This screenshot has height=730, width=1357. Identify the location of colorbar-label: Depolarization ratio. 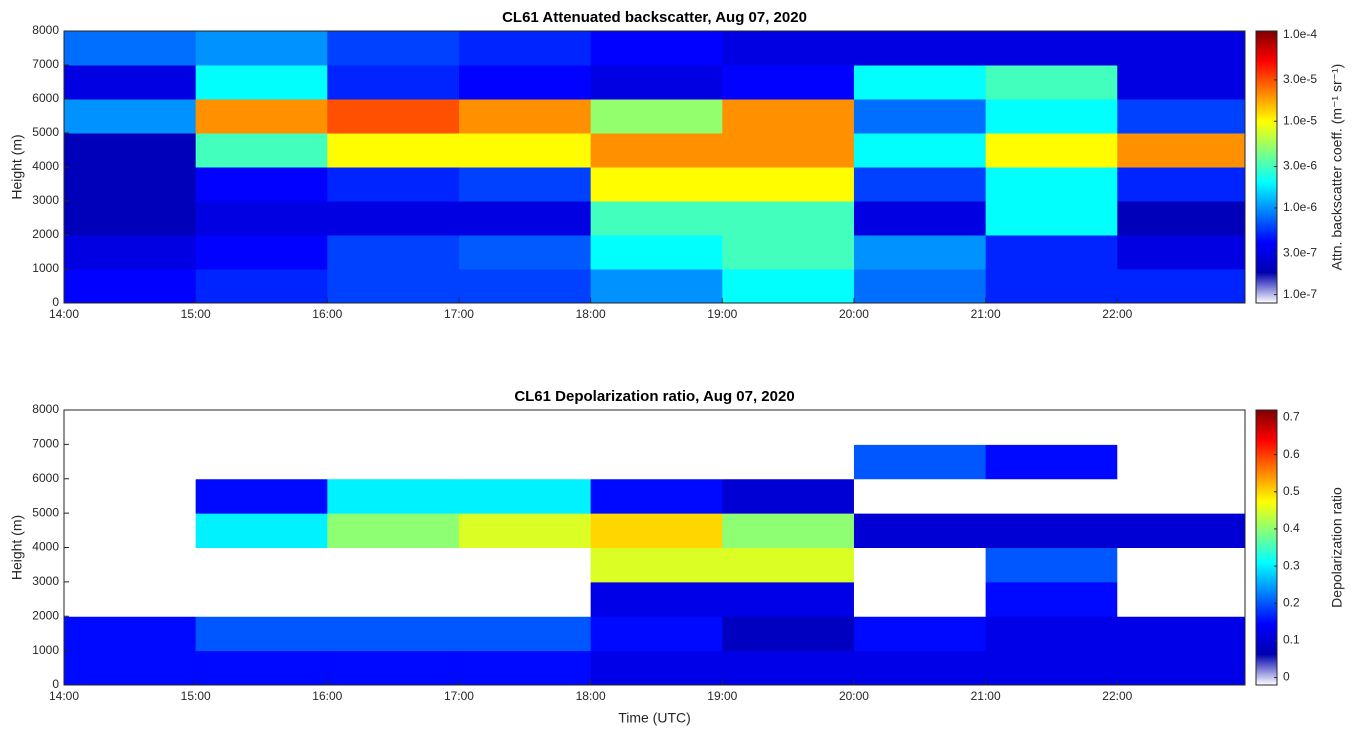
(1337, 547).